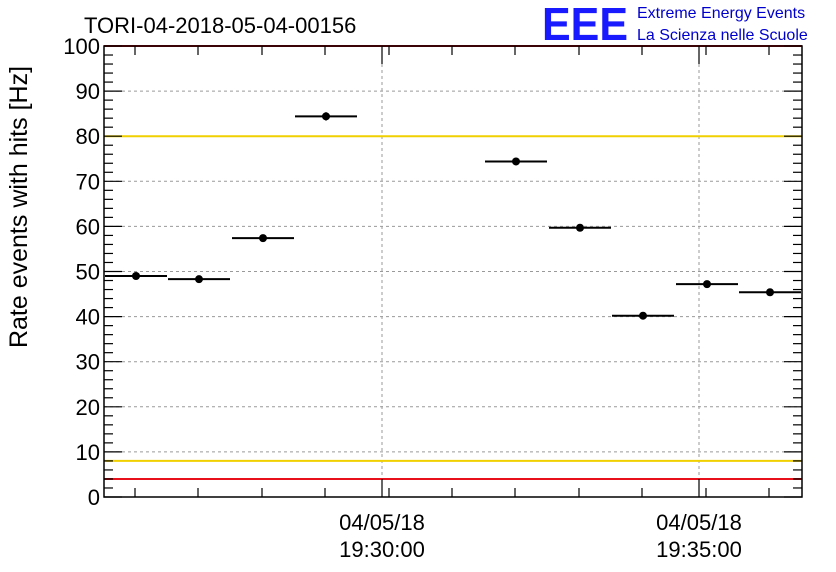  What do you see at coordinates (722, 35) in the screenshot?
I see `logo-line2: La Scienza nelle Scuole` at bounding box center [722, 35].